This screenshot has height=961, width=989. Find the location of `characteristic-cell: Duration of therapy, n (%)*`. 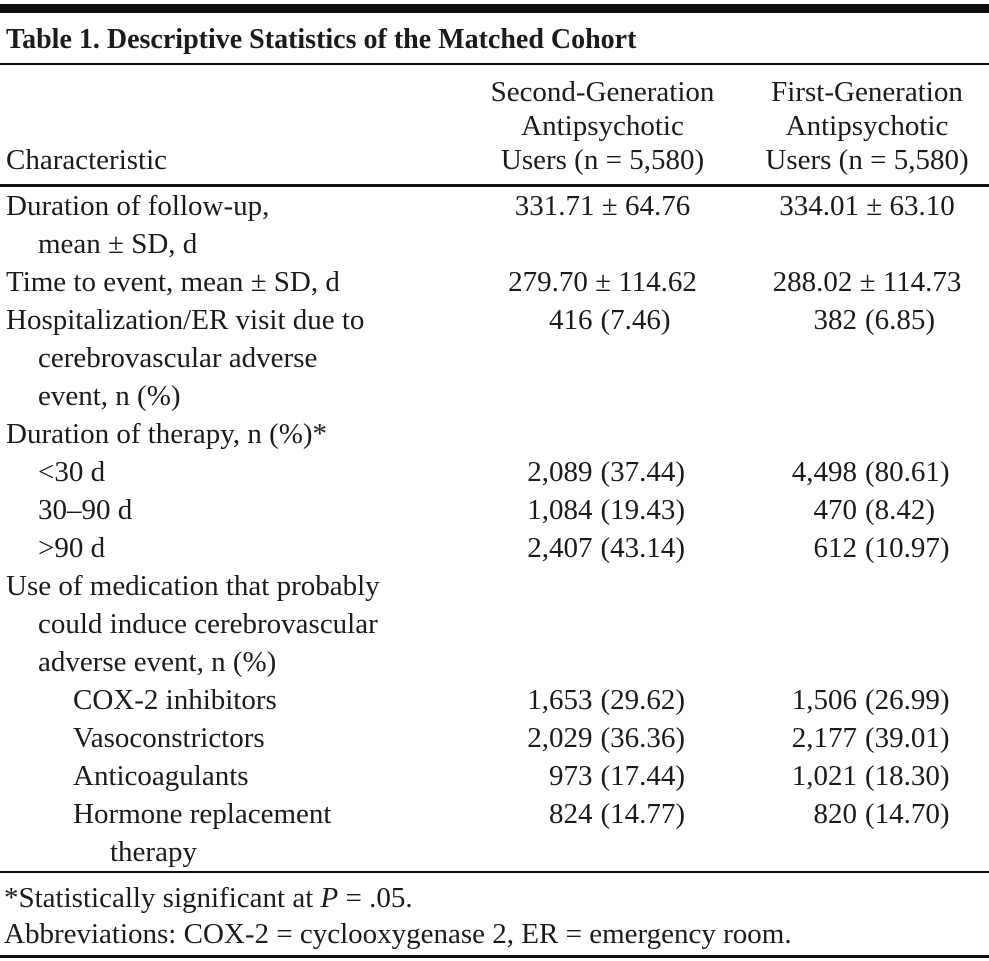

characteristic-cell: Duration of therapy, n (%)* is located at coordinates (230, 434).